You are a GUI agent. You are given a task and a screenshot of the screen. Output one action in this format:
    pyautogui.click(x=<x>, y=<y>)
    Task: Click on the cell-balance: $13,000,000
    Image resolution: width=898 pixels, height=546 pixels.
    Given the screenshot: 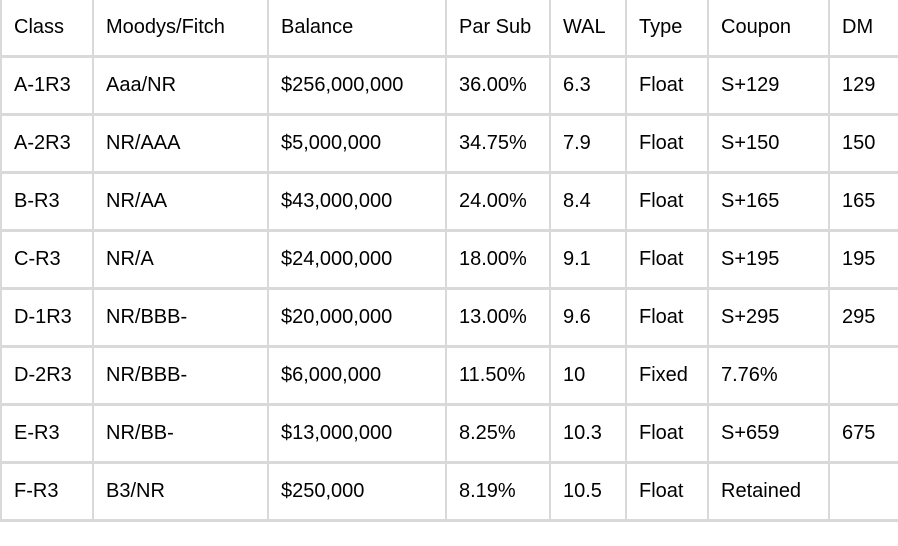 What is the action you would take?
    pyautogui.click(x=357, y=433)
    